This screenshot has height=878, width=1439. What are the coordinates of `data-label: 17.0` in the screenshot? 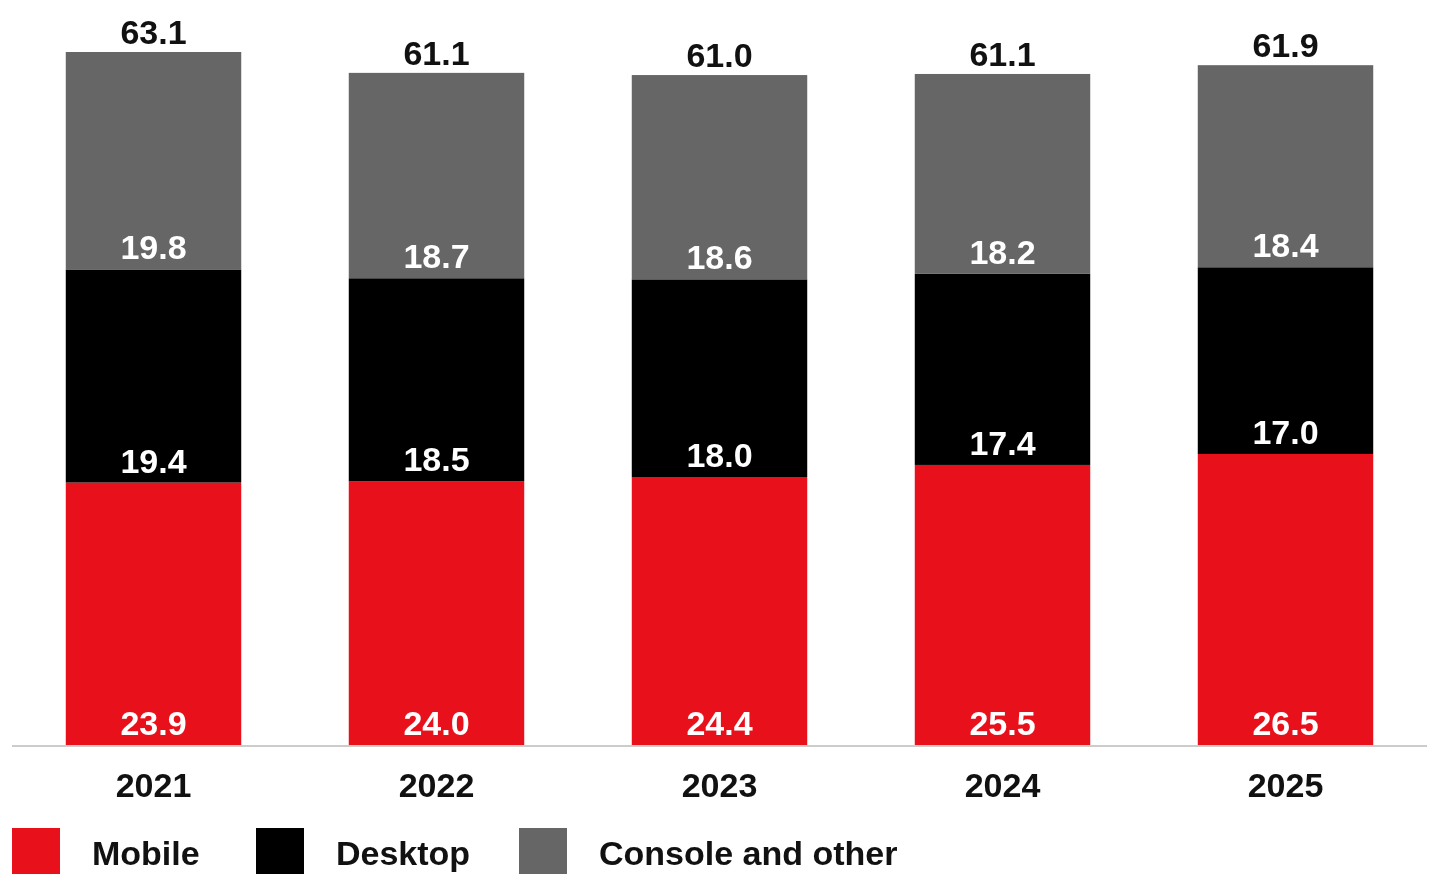 It's located at (1285, 431).